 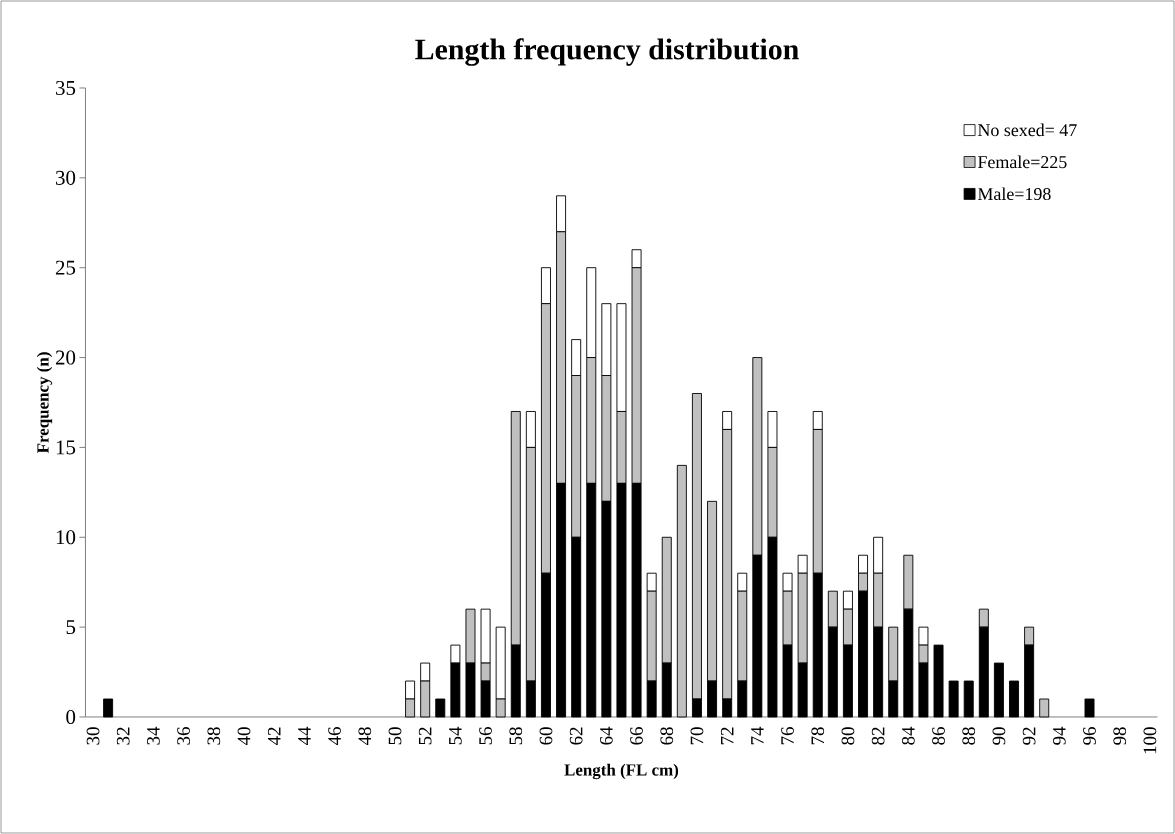 I want to click on x-tick-label: 76, so click(x=787, y=736).